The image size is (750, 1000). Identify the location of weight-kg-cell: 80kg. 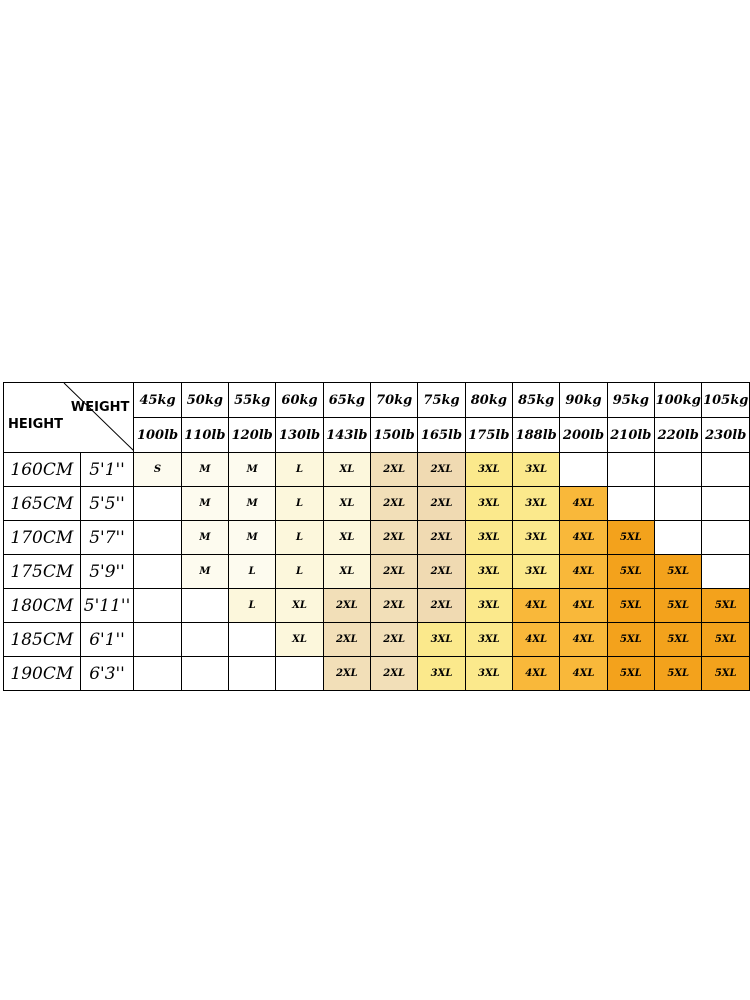
(489, 400).